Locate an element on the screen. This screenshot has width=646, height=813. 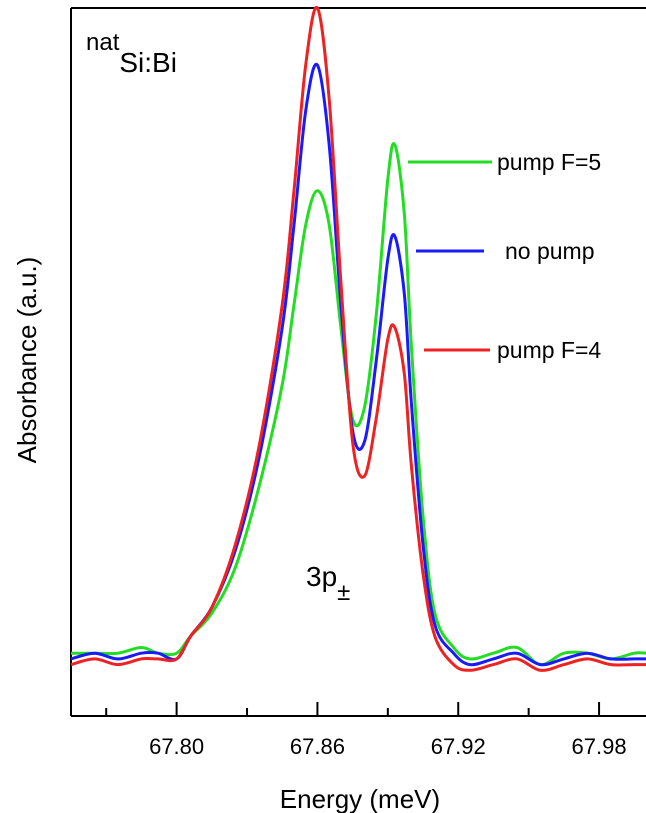
sample-annotation-sup: nat is located at coordinates (103, 42).